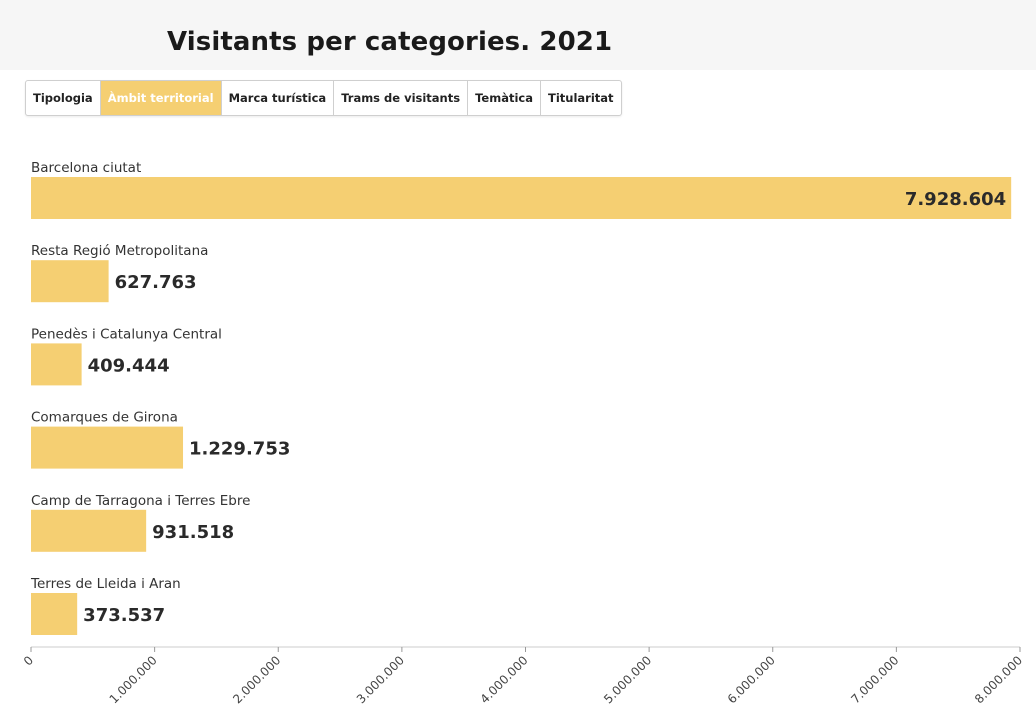  What do you see at coordinates (133, 679) in the screenshot?
I see `x-tick-label: 1.000.000` at bounding box center [133, 679].